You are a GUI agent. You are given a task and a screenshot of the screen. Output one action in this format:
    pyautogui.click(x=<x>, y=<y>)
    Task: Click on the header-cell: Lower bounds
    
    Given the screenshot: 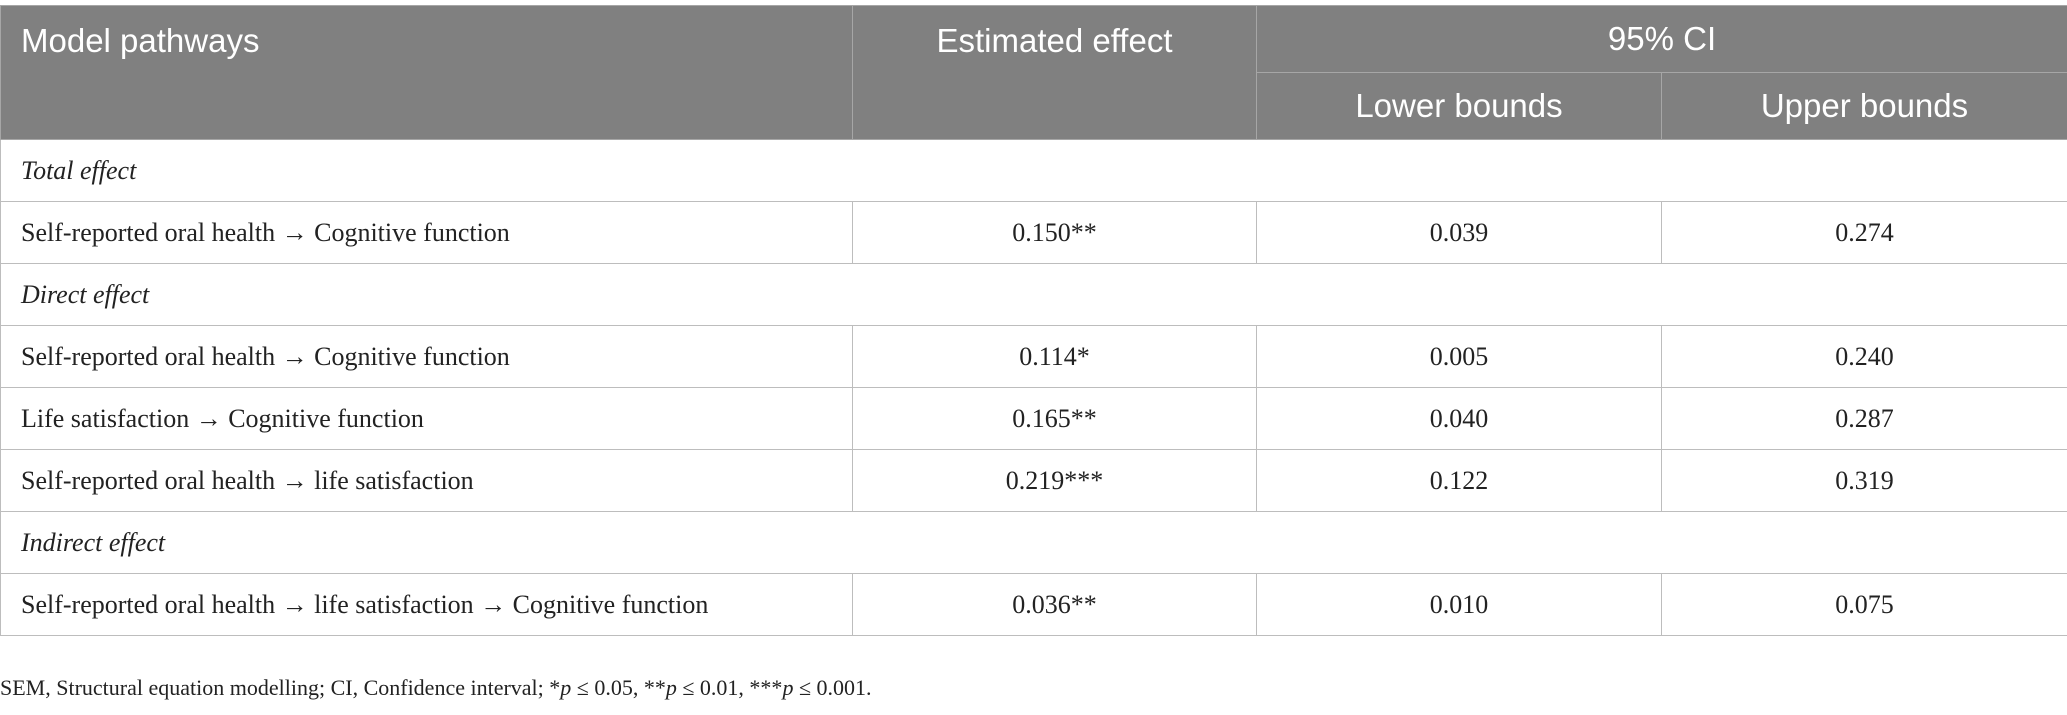 What is the action you would take?
    pyautogui.click(x=1459, y=106)
    